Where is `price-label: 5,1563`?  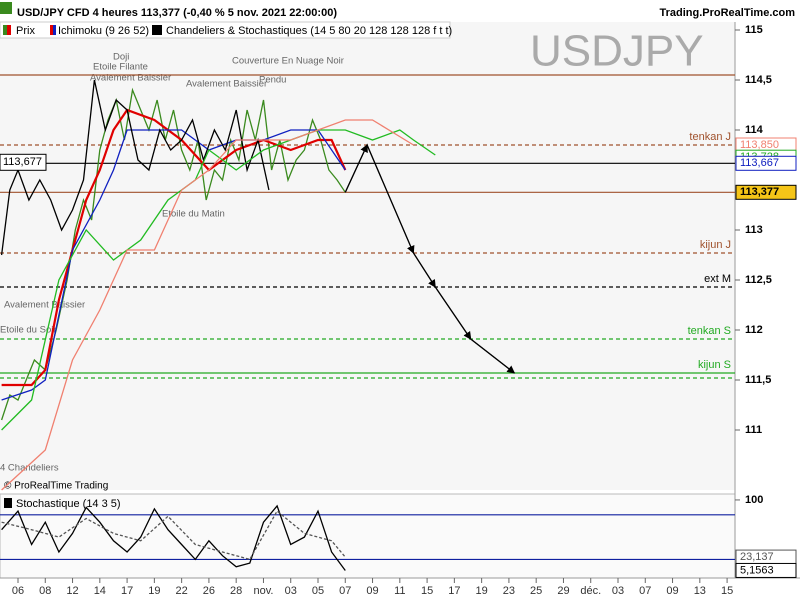 price-label: 5,1563 is located at coordinates (757, 570).